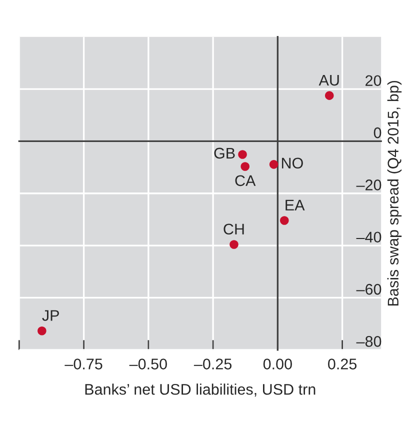  What do you see at coordinates (200, 390) in the screenshot?
I see `x-axis-title: Banks’ net USD liabilities, USD trn` at bounding box center [200, 390].